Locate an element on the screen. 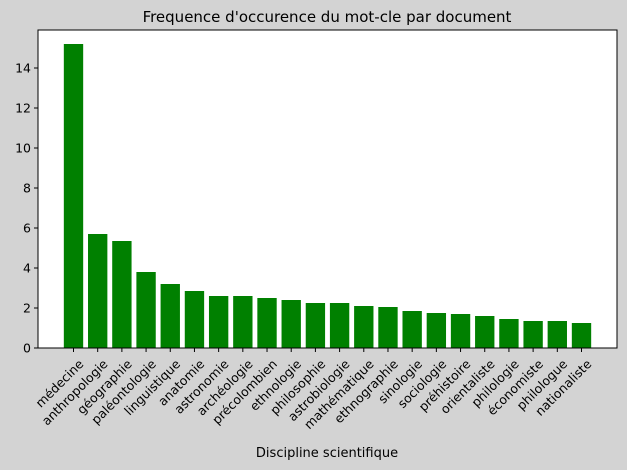 The image size is (627, 470). y-tick-label-6: 12 is located at coordinates (23, 108).